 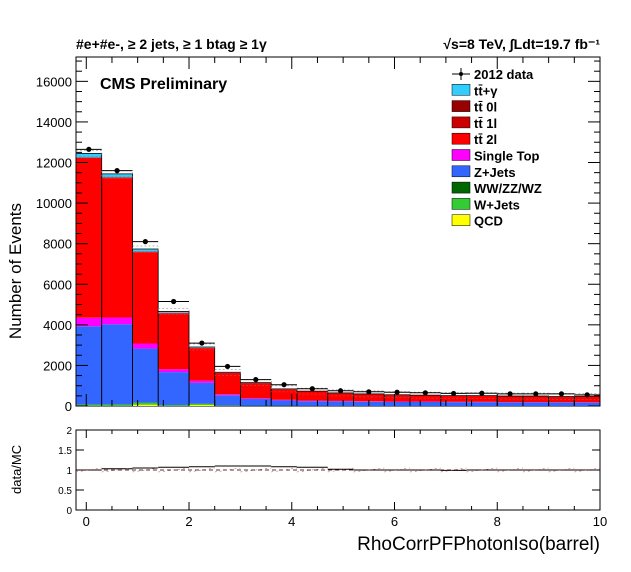 What do you see at coordinates (486, 90) in the screenshot?
I see `legend-label: tt̄+γ` at bounding box center [486, 90].